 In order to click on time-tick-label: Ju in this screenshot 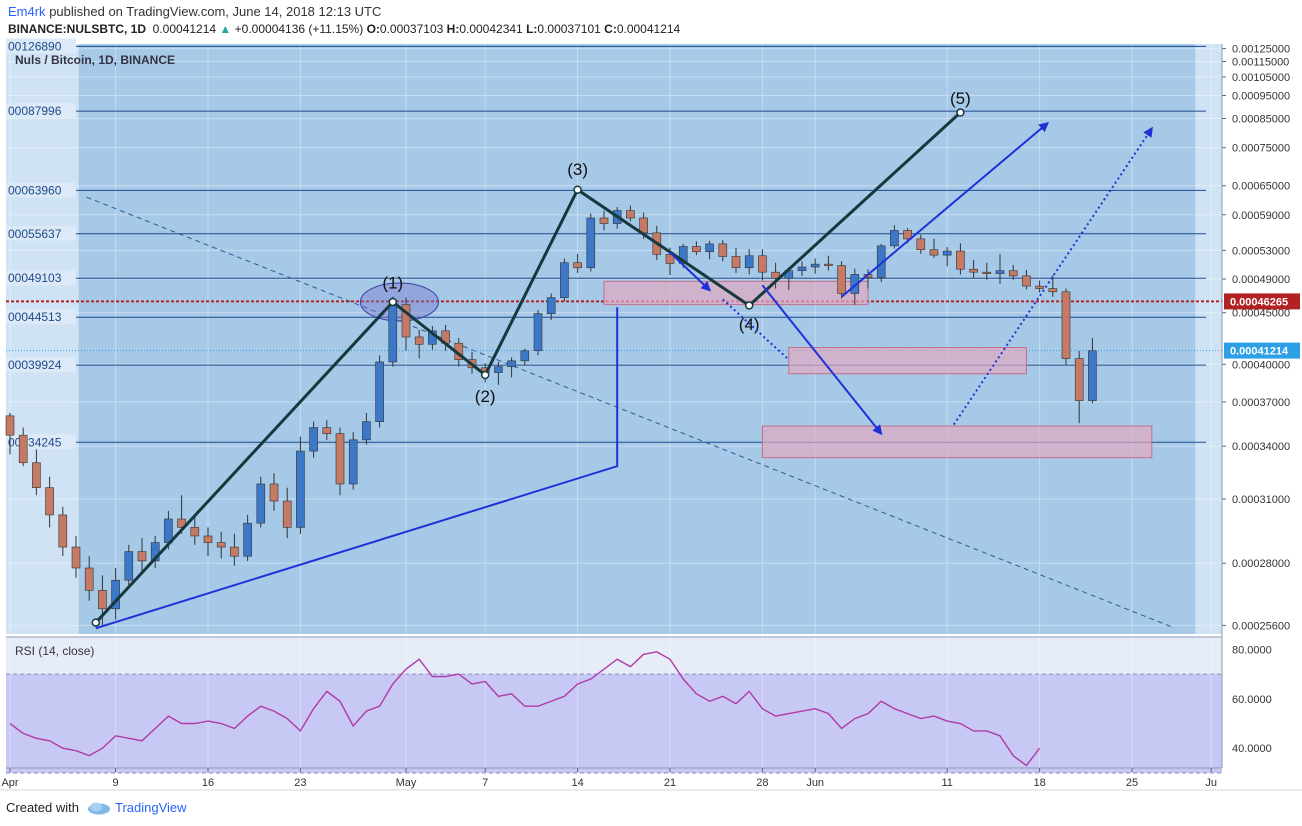, I will do `click(1211, 783)`.